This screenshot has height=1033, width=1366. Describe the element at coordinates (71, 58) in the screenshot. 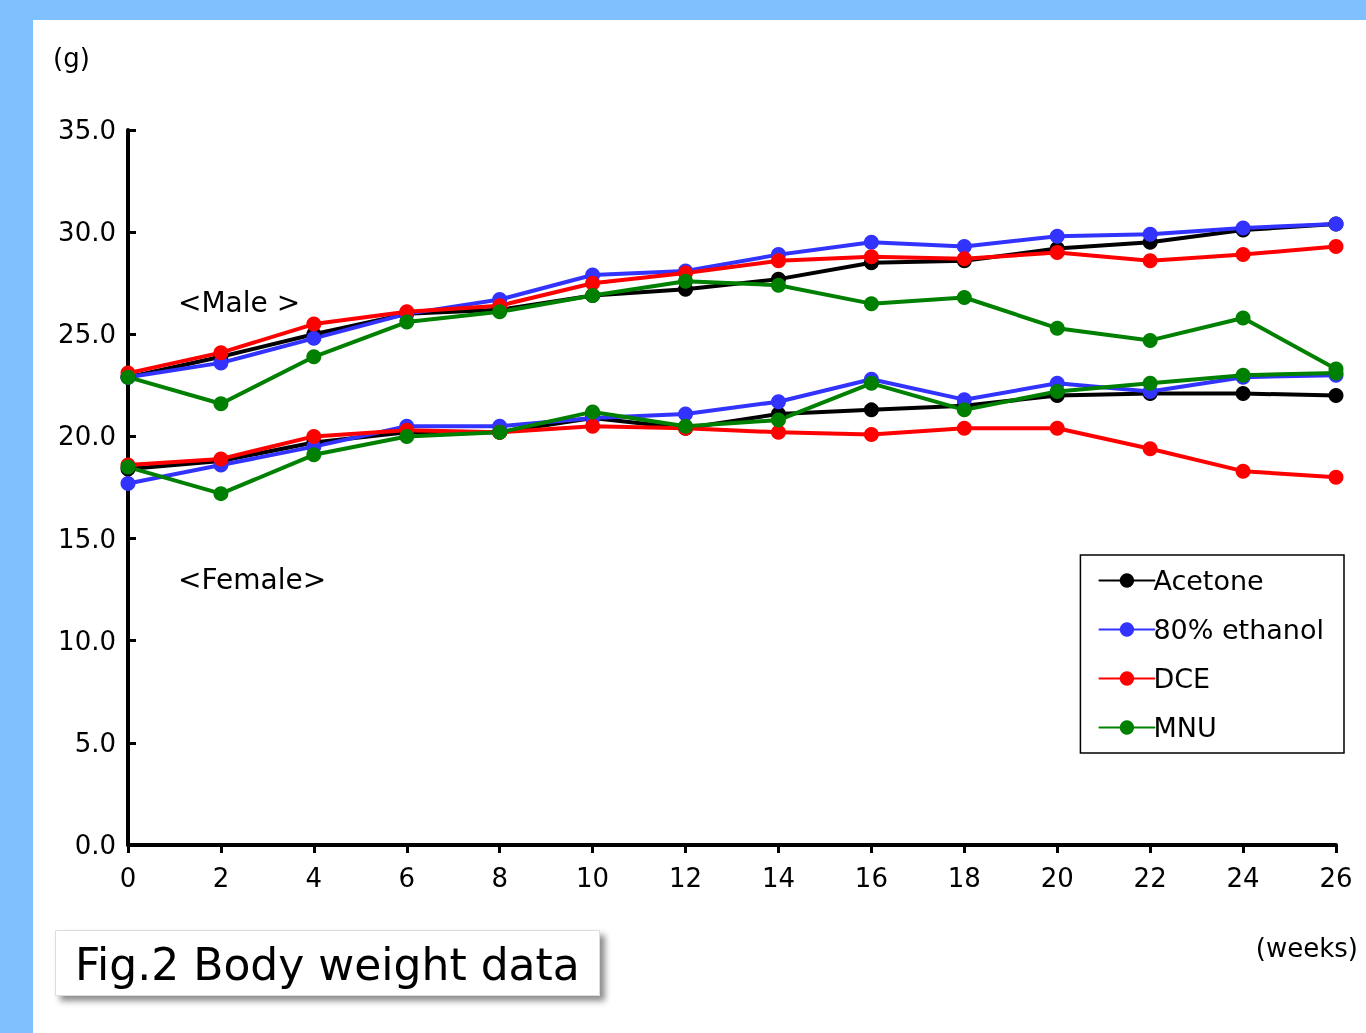

I see `y-axis-title: (g)` at that location.